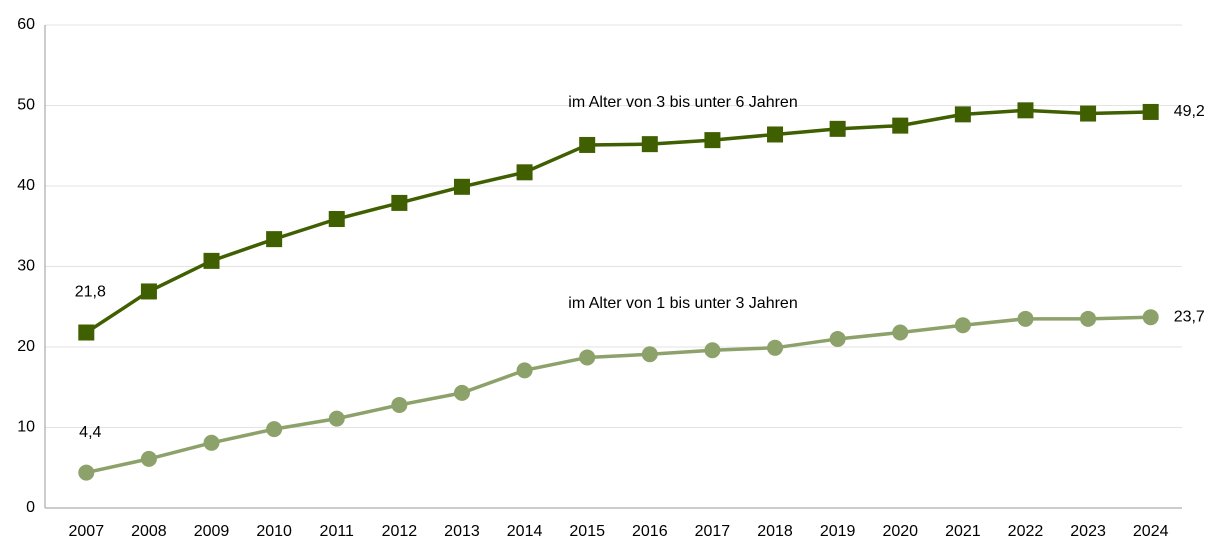 Image resolution: width=1217 pixels, height=540 pixels. I want to click on x-tick-label: 2009, so click(212, 531).